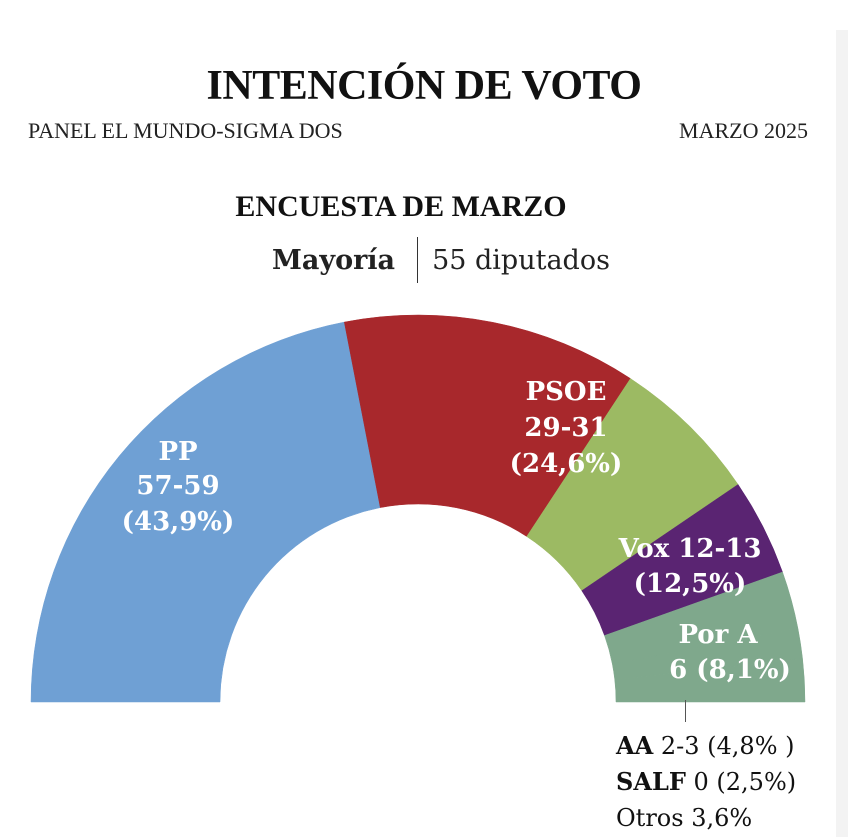  What do you see at coordinates (566, 392) in the screenshot?
I see `label-psoe-name: PSOE` at bounding box center [566, 392].